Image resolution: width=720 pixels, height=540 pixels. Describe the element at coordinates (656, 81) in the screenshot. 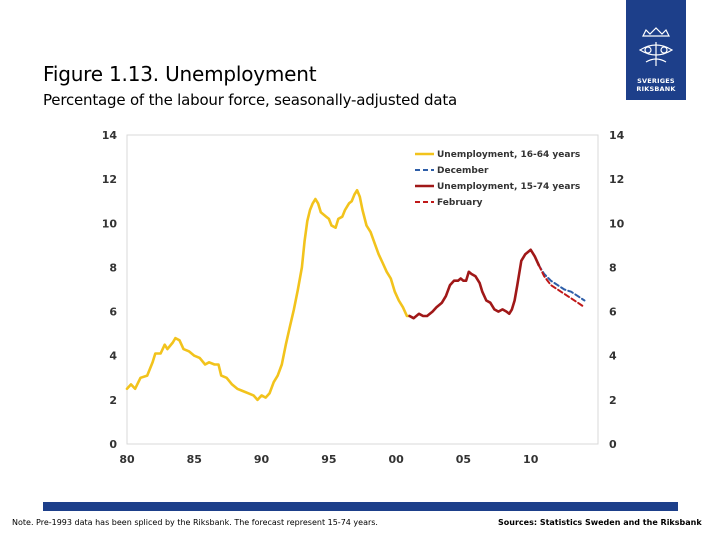

I see `logo-line-1: SVERIGES` at that location.